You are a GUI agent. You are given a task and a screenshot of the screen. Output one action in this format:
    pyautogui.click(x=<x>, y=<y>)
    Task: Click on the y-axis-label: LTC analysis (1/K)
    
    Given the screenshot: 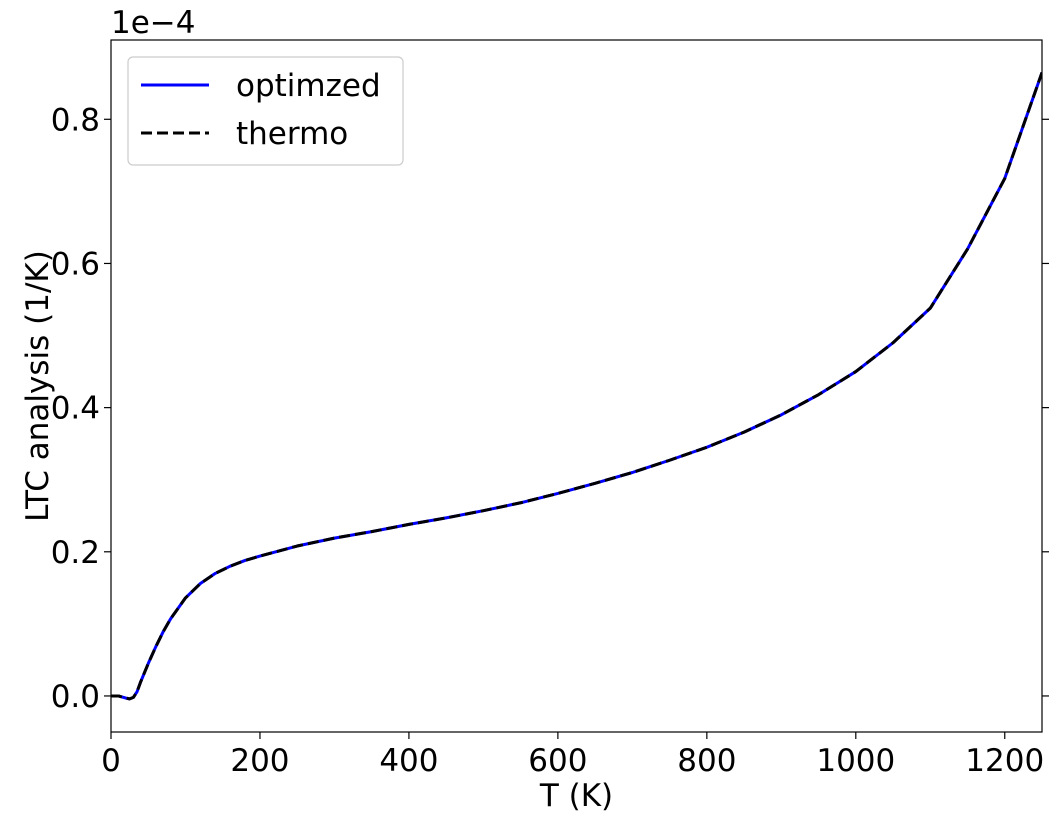 What is the action you would take?
    pyautogui.click(x=38, y=386)
    